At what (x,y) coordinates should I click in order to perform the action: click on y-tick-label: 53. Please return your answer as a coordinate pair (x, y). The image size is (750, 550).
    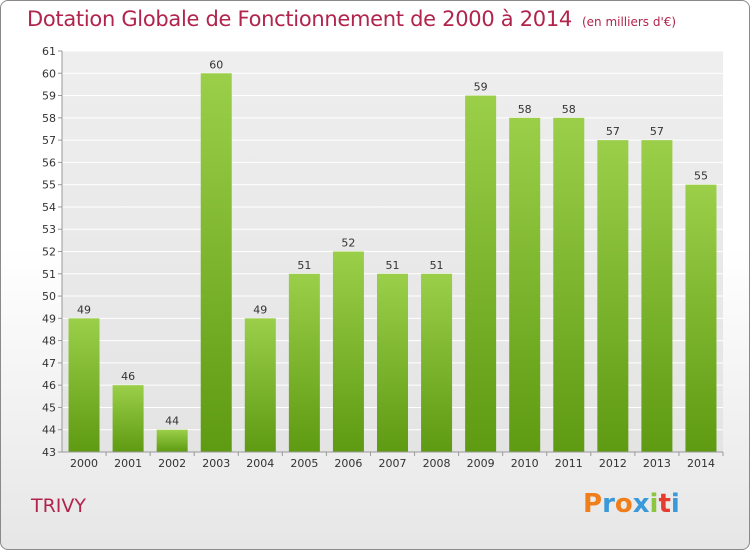
    Looking at the image, I should click on (49, 229).